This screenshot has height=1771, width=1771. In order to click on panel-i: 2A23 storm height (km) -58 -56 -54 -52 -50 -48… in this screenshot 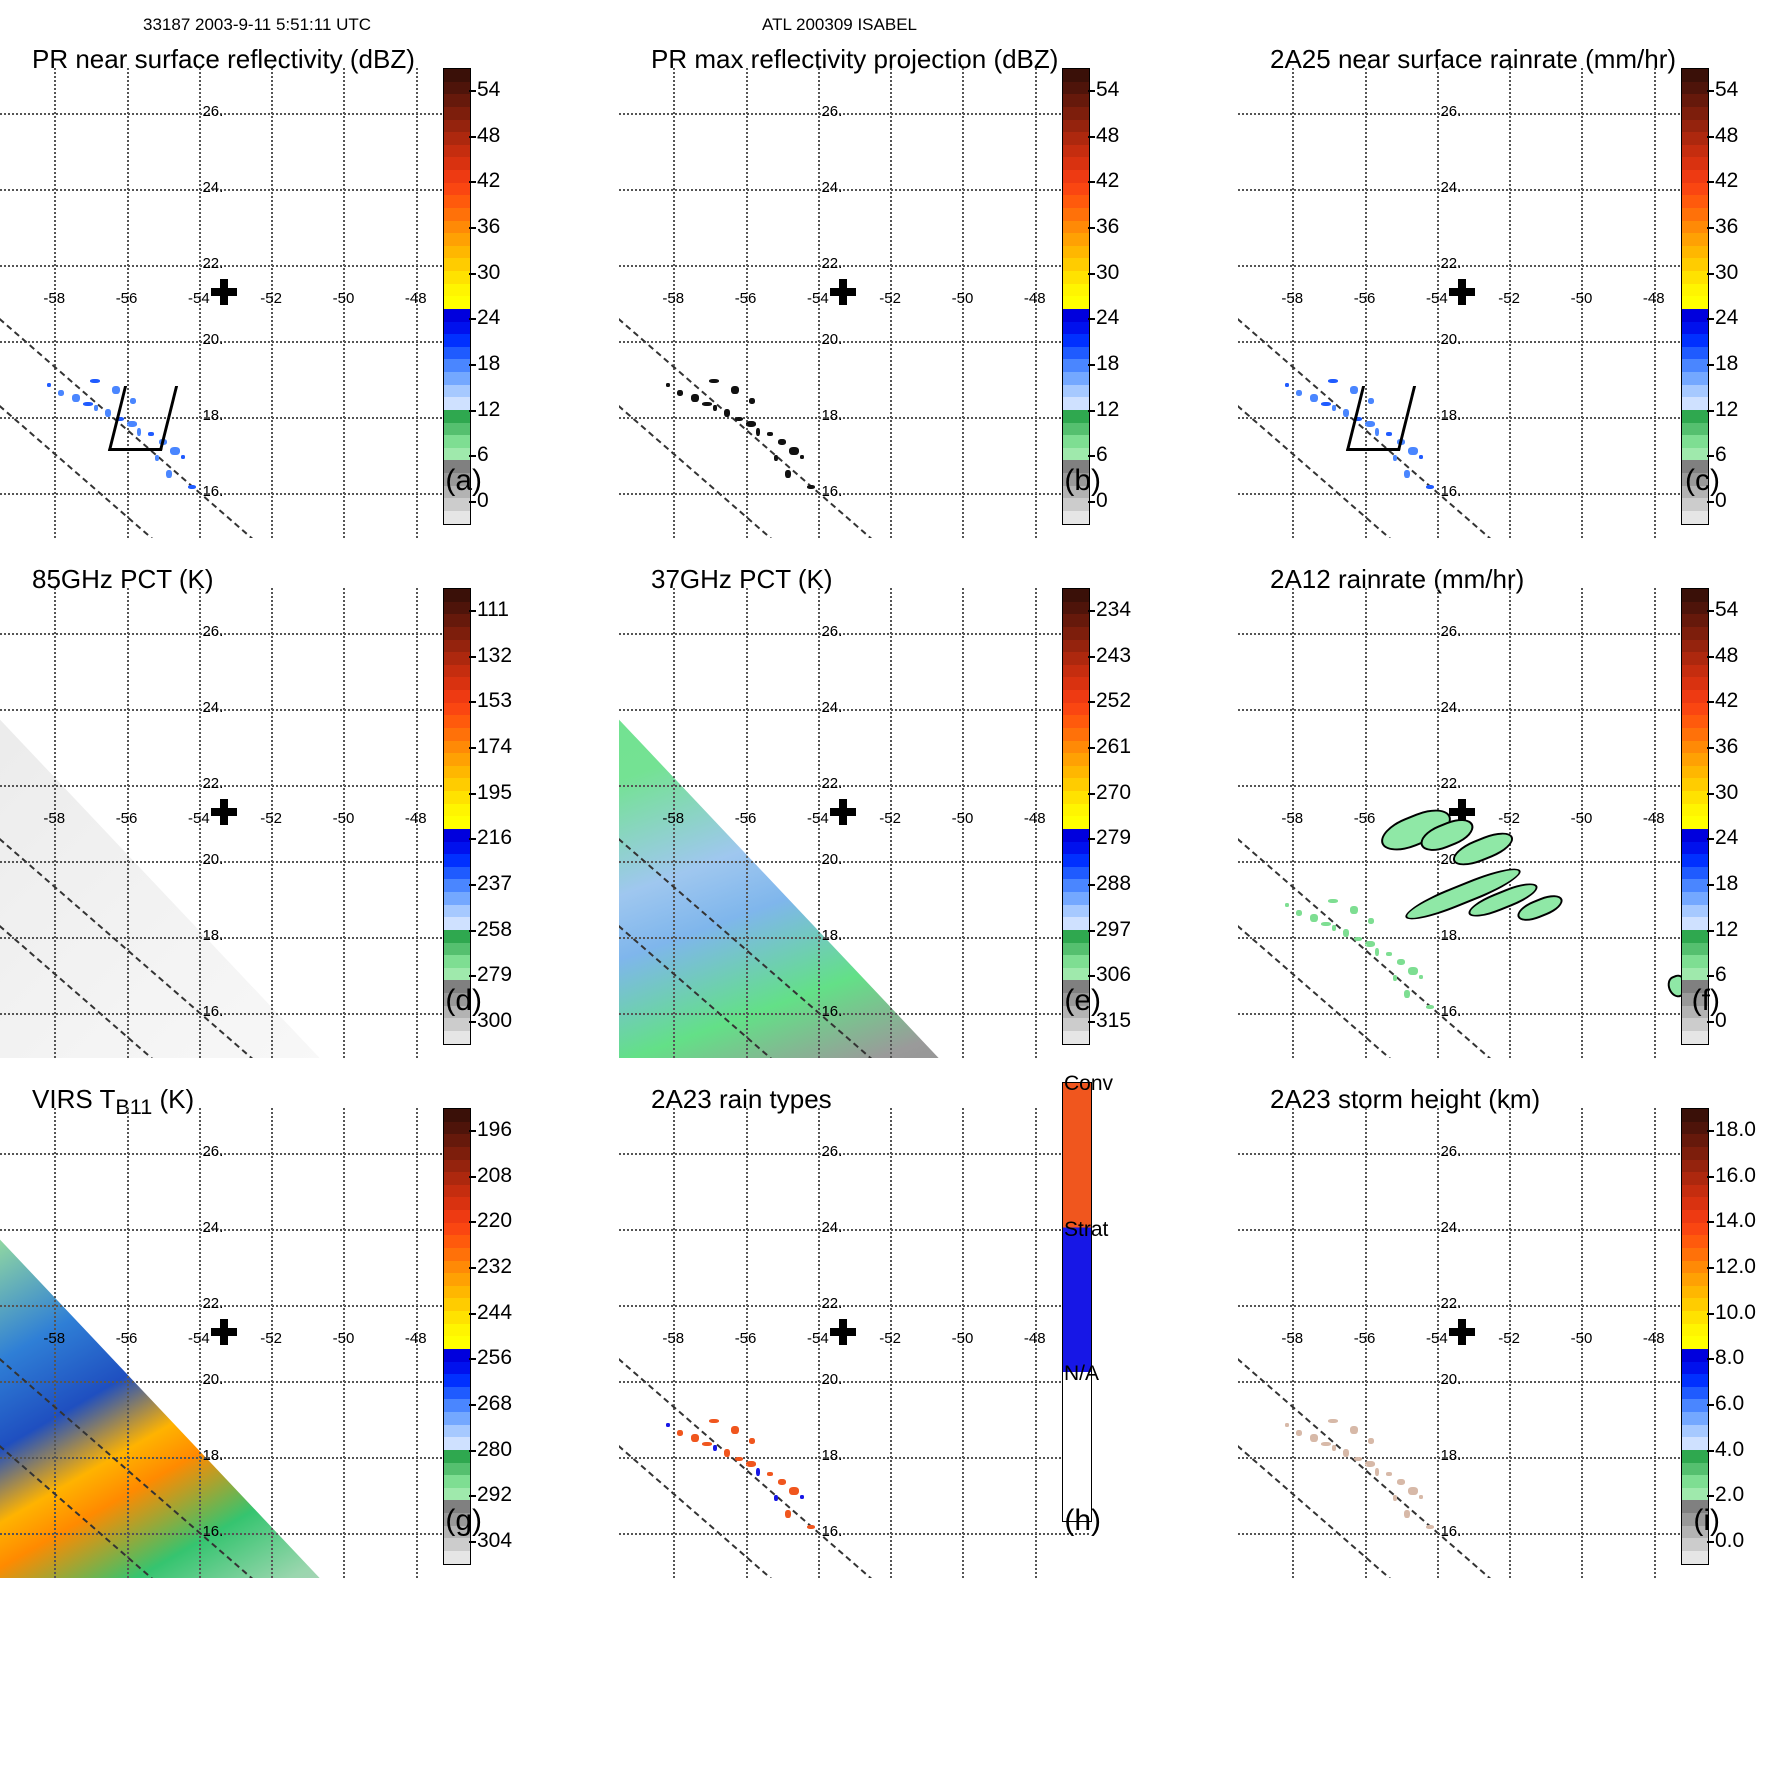, I will do `click(1504, 1322)`.